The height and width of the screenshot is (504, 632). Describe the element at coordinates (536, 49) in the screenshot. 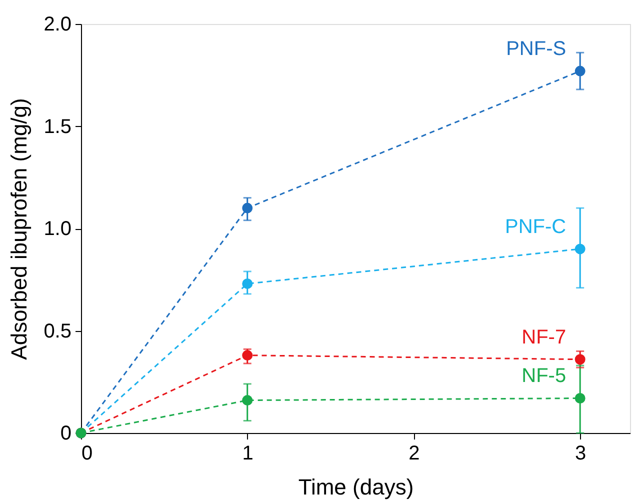

I see `series-label: PNF-S` at that location.